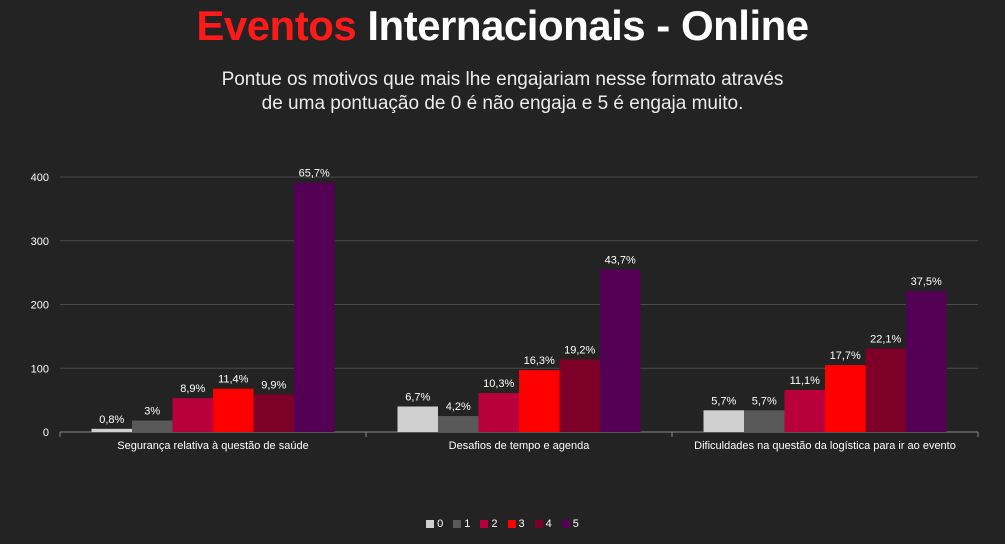 This screenshot has width=1005, height=544. I want to click on data-label: 0,8%, so click(111, 420).